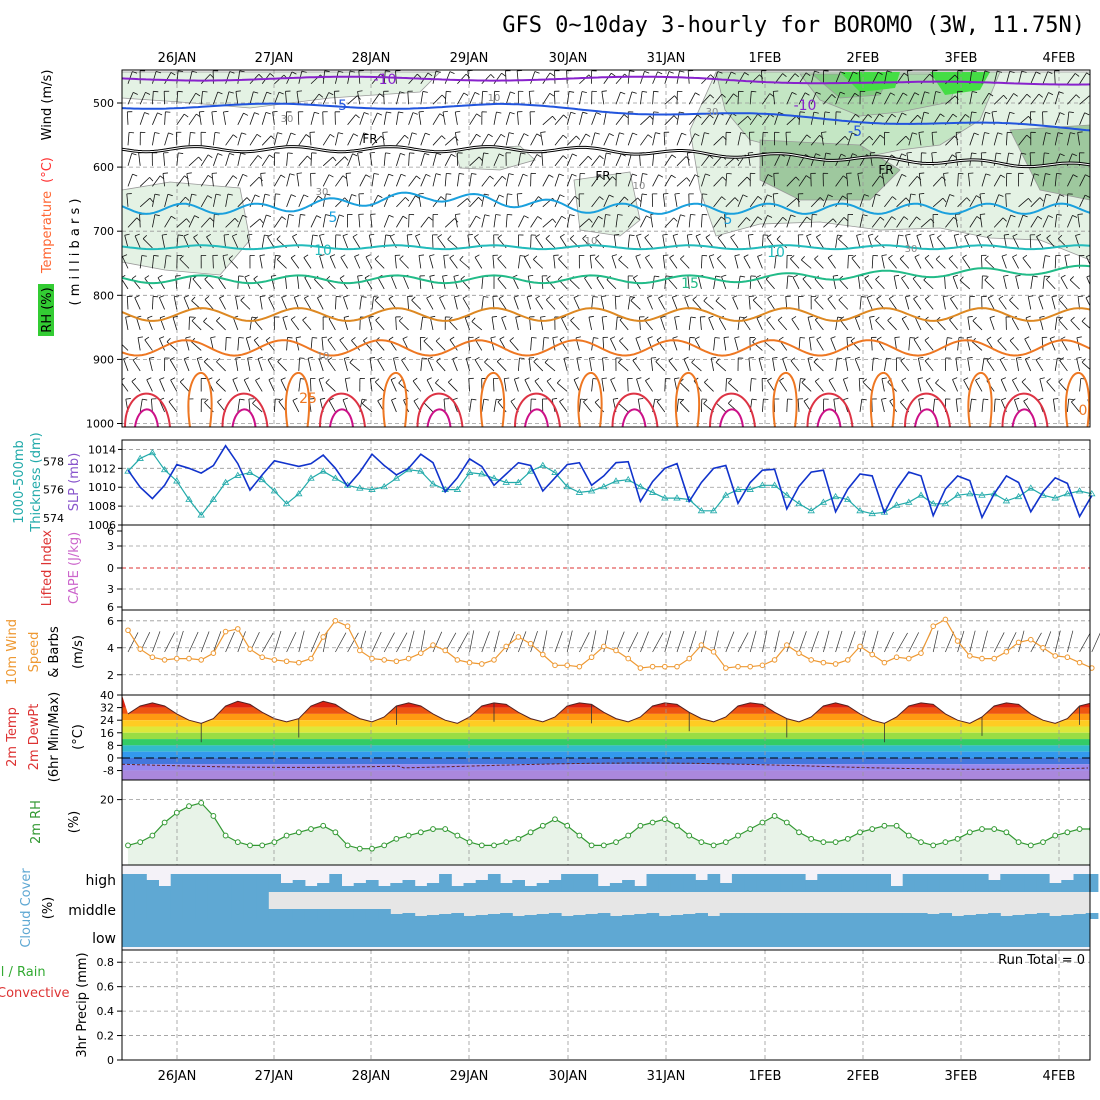 This screenshot has height=1100, width=1100. What do you see at coordinates (690, 284) in the screenshot?
I see `contour-label: 15` at bounding box center [690, 284].